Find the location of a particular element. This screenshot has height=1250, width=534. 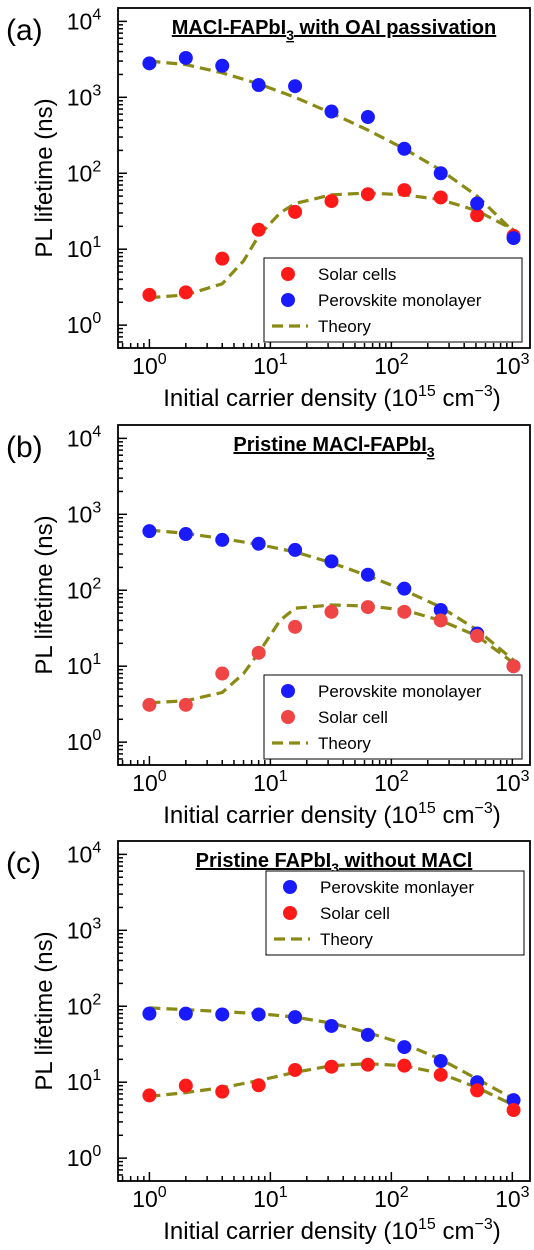

legend: Solar cells Perovskite monolayer Theory is located at coordinates (393, 300).